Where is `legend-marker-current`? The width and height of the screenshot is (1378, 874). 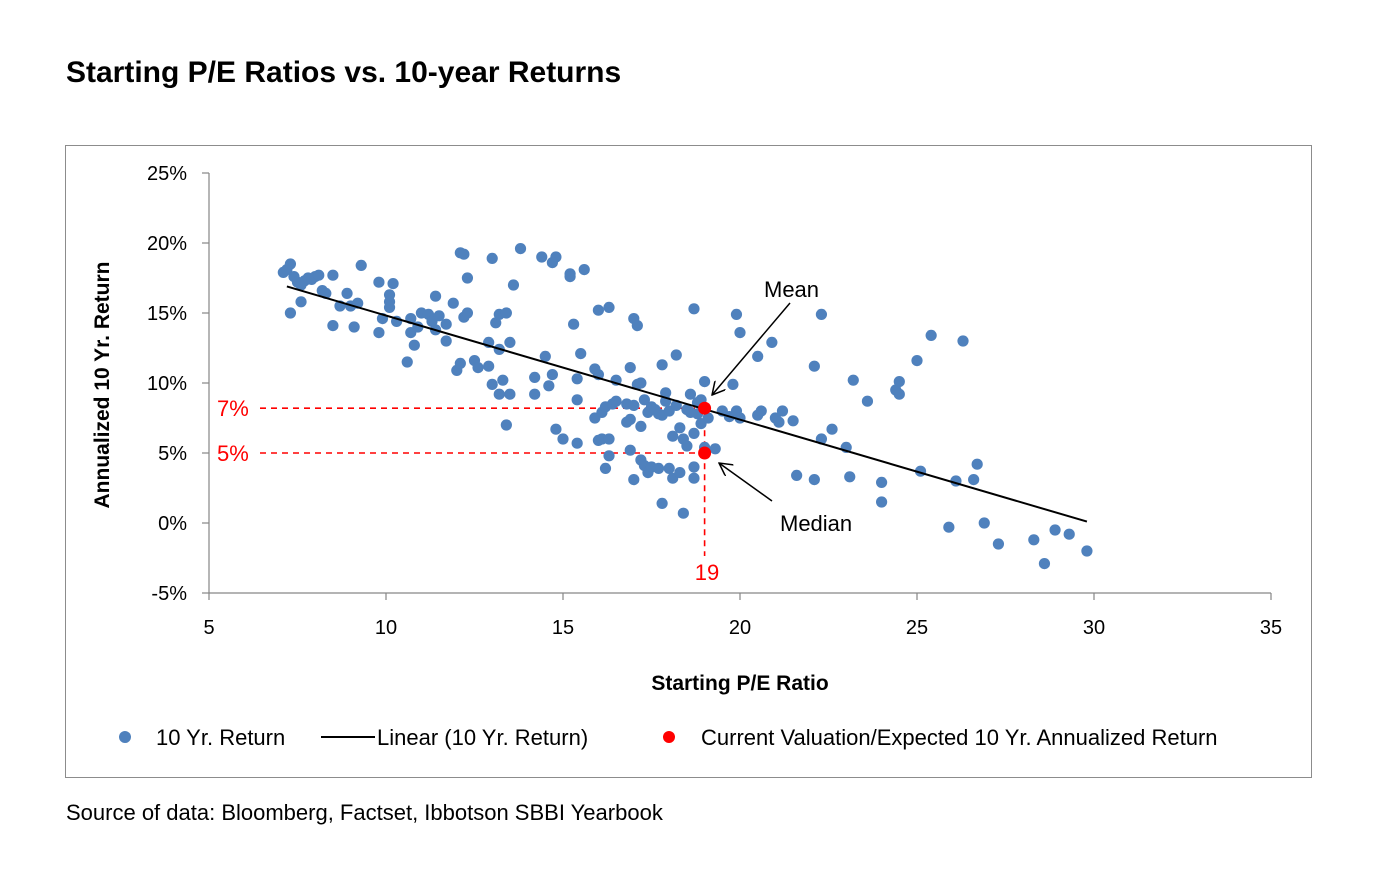
legend-marker-current is located at coordinates (669, 737).